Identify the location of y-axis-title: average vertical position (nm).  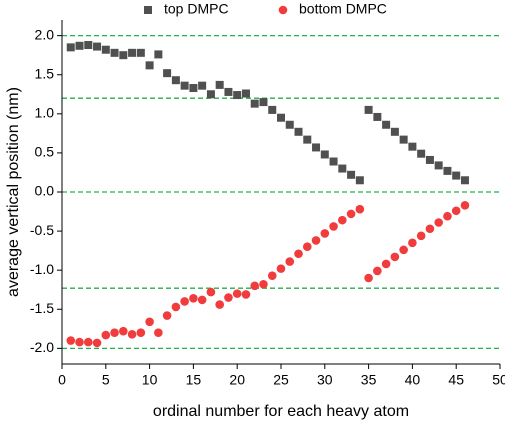
(13, 192).